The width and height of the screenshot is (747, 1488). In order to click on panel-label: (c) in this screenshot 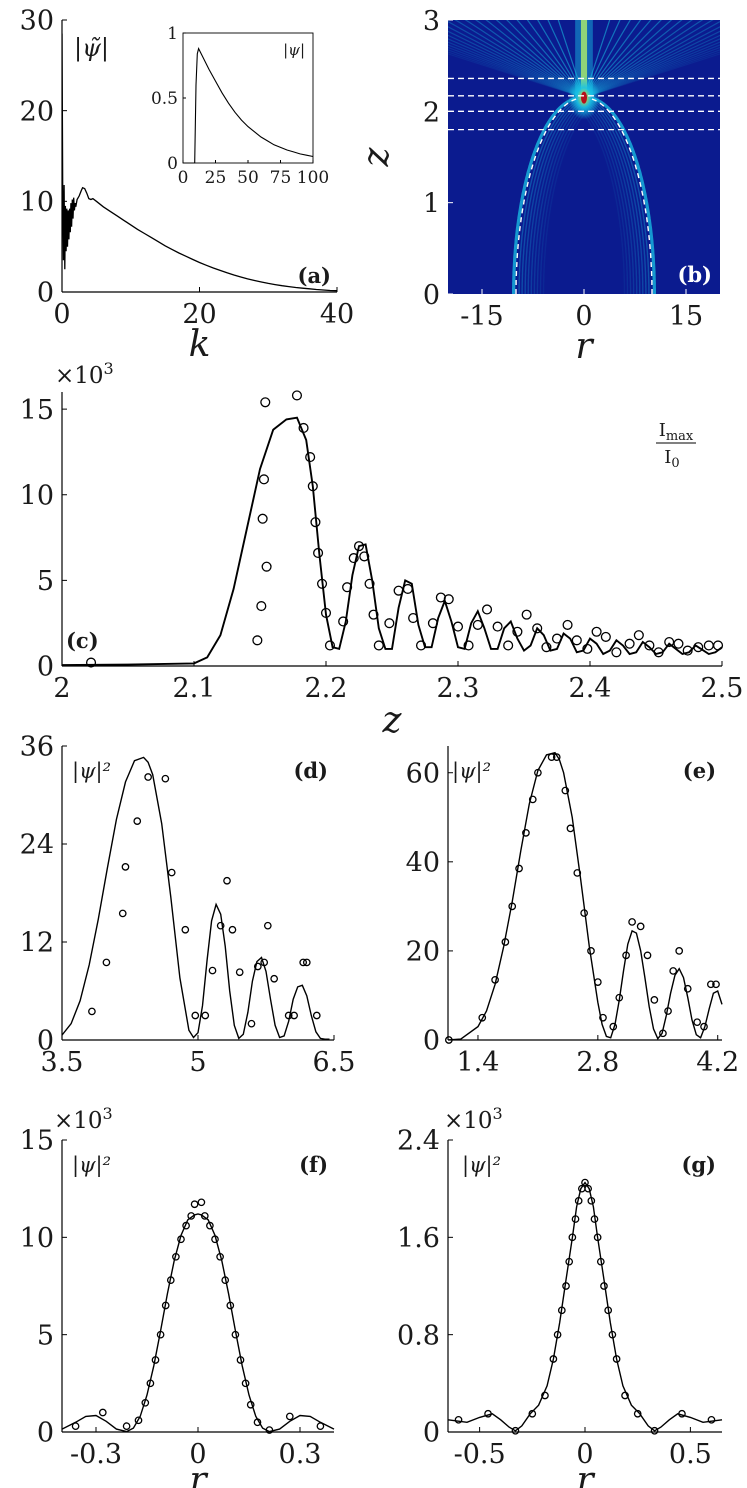, I will do `click(82, 640)`.